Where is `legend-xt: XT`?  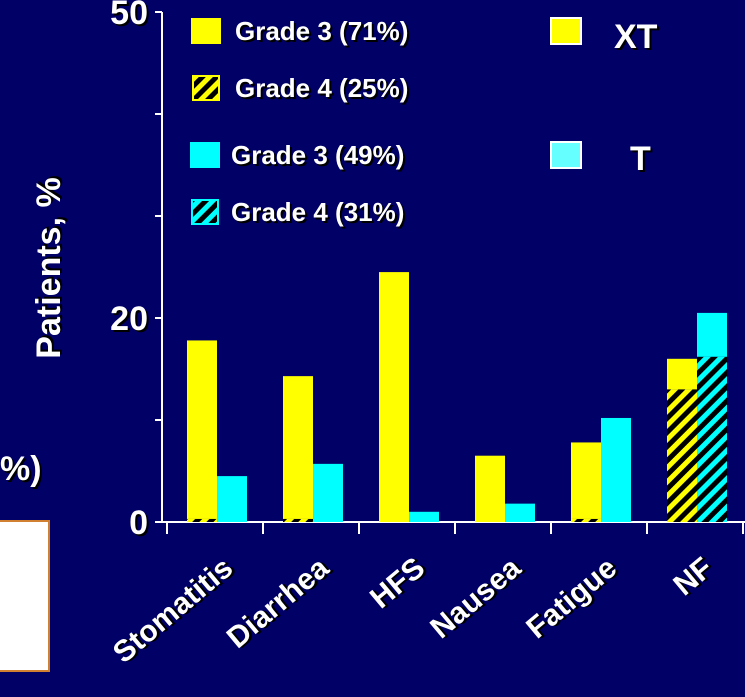 legend-xt: XT is located at coordinates (636, 37).